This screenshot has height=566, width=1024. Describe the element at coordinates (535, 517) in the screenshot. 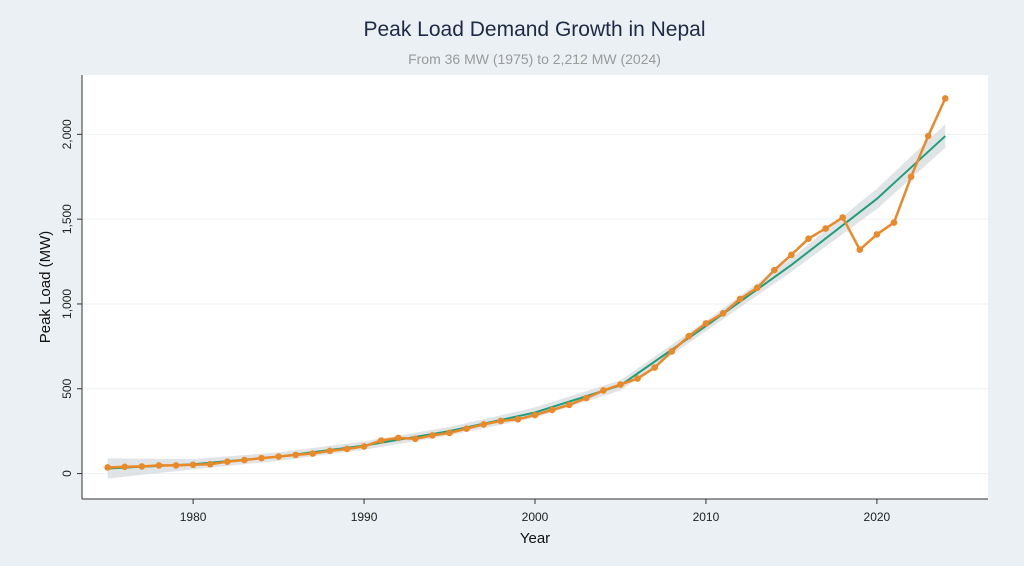

I see `x-tick-label: 2000` at that location.